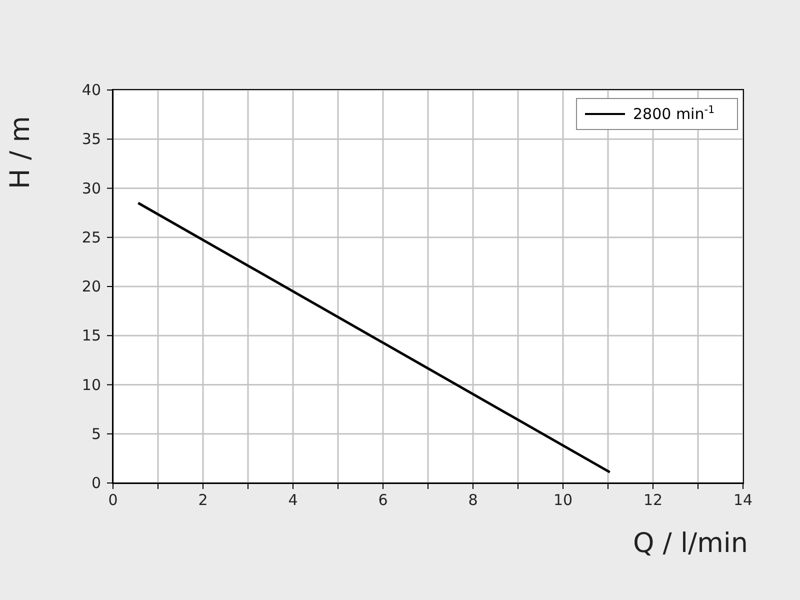 The height and width of the screenshot is (600, 800). I want to click on y-tick-label: 40, so click(91, 90).